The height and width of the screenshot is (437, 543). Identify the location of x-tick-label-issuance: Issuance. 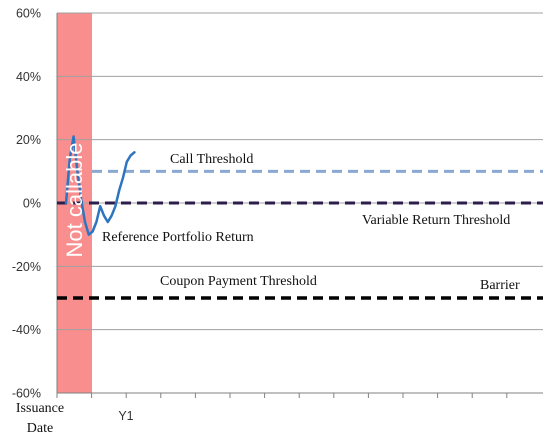
(40, 408).